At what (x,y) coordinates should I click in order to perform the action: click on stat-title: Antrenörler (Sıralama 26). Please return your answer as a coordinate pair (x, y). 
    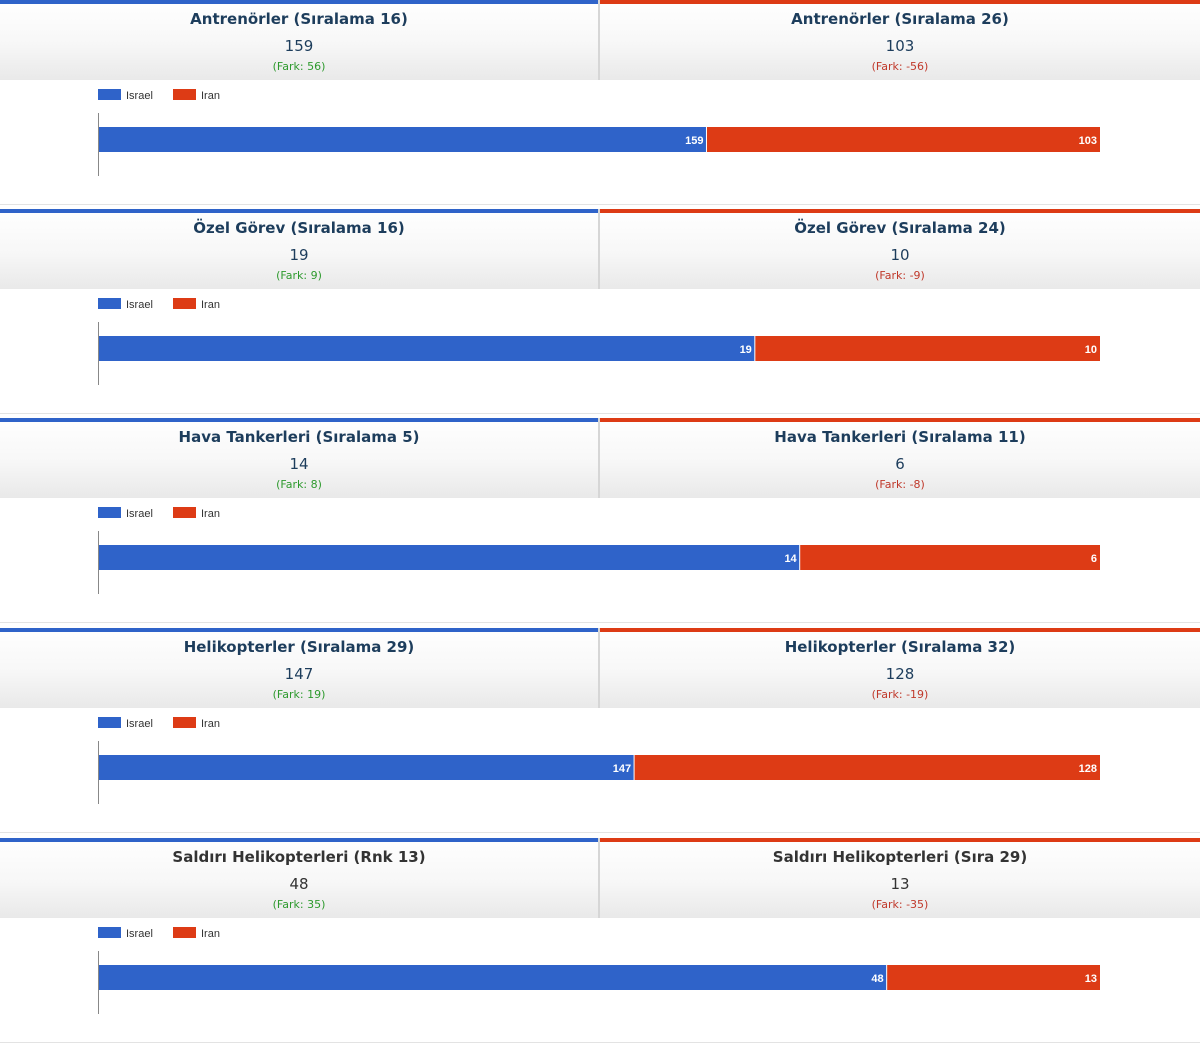
    Looking at the image, I should click on (900, 19).